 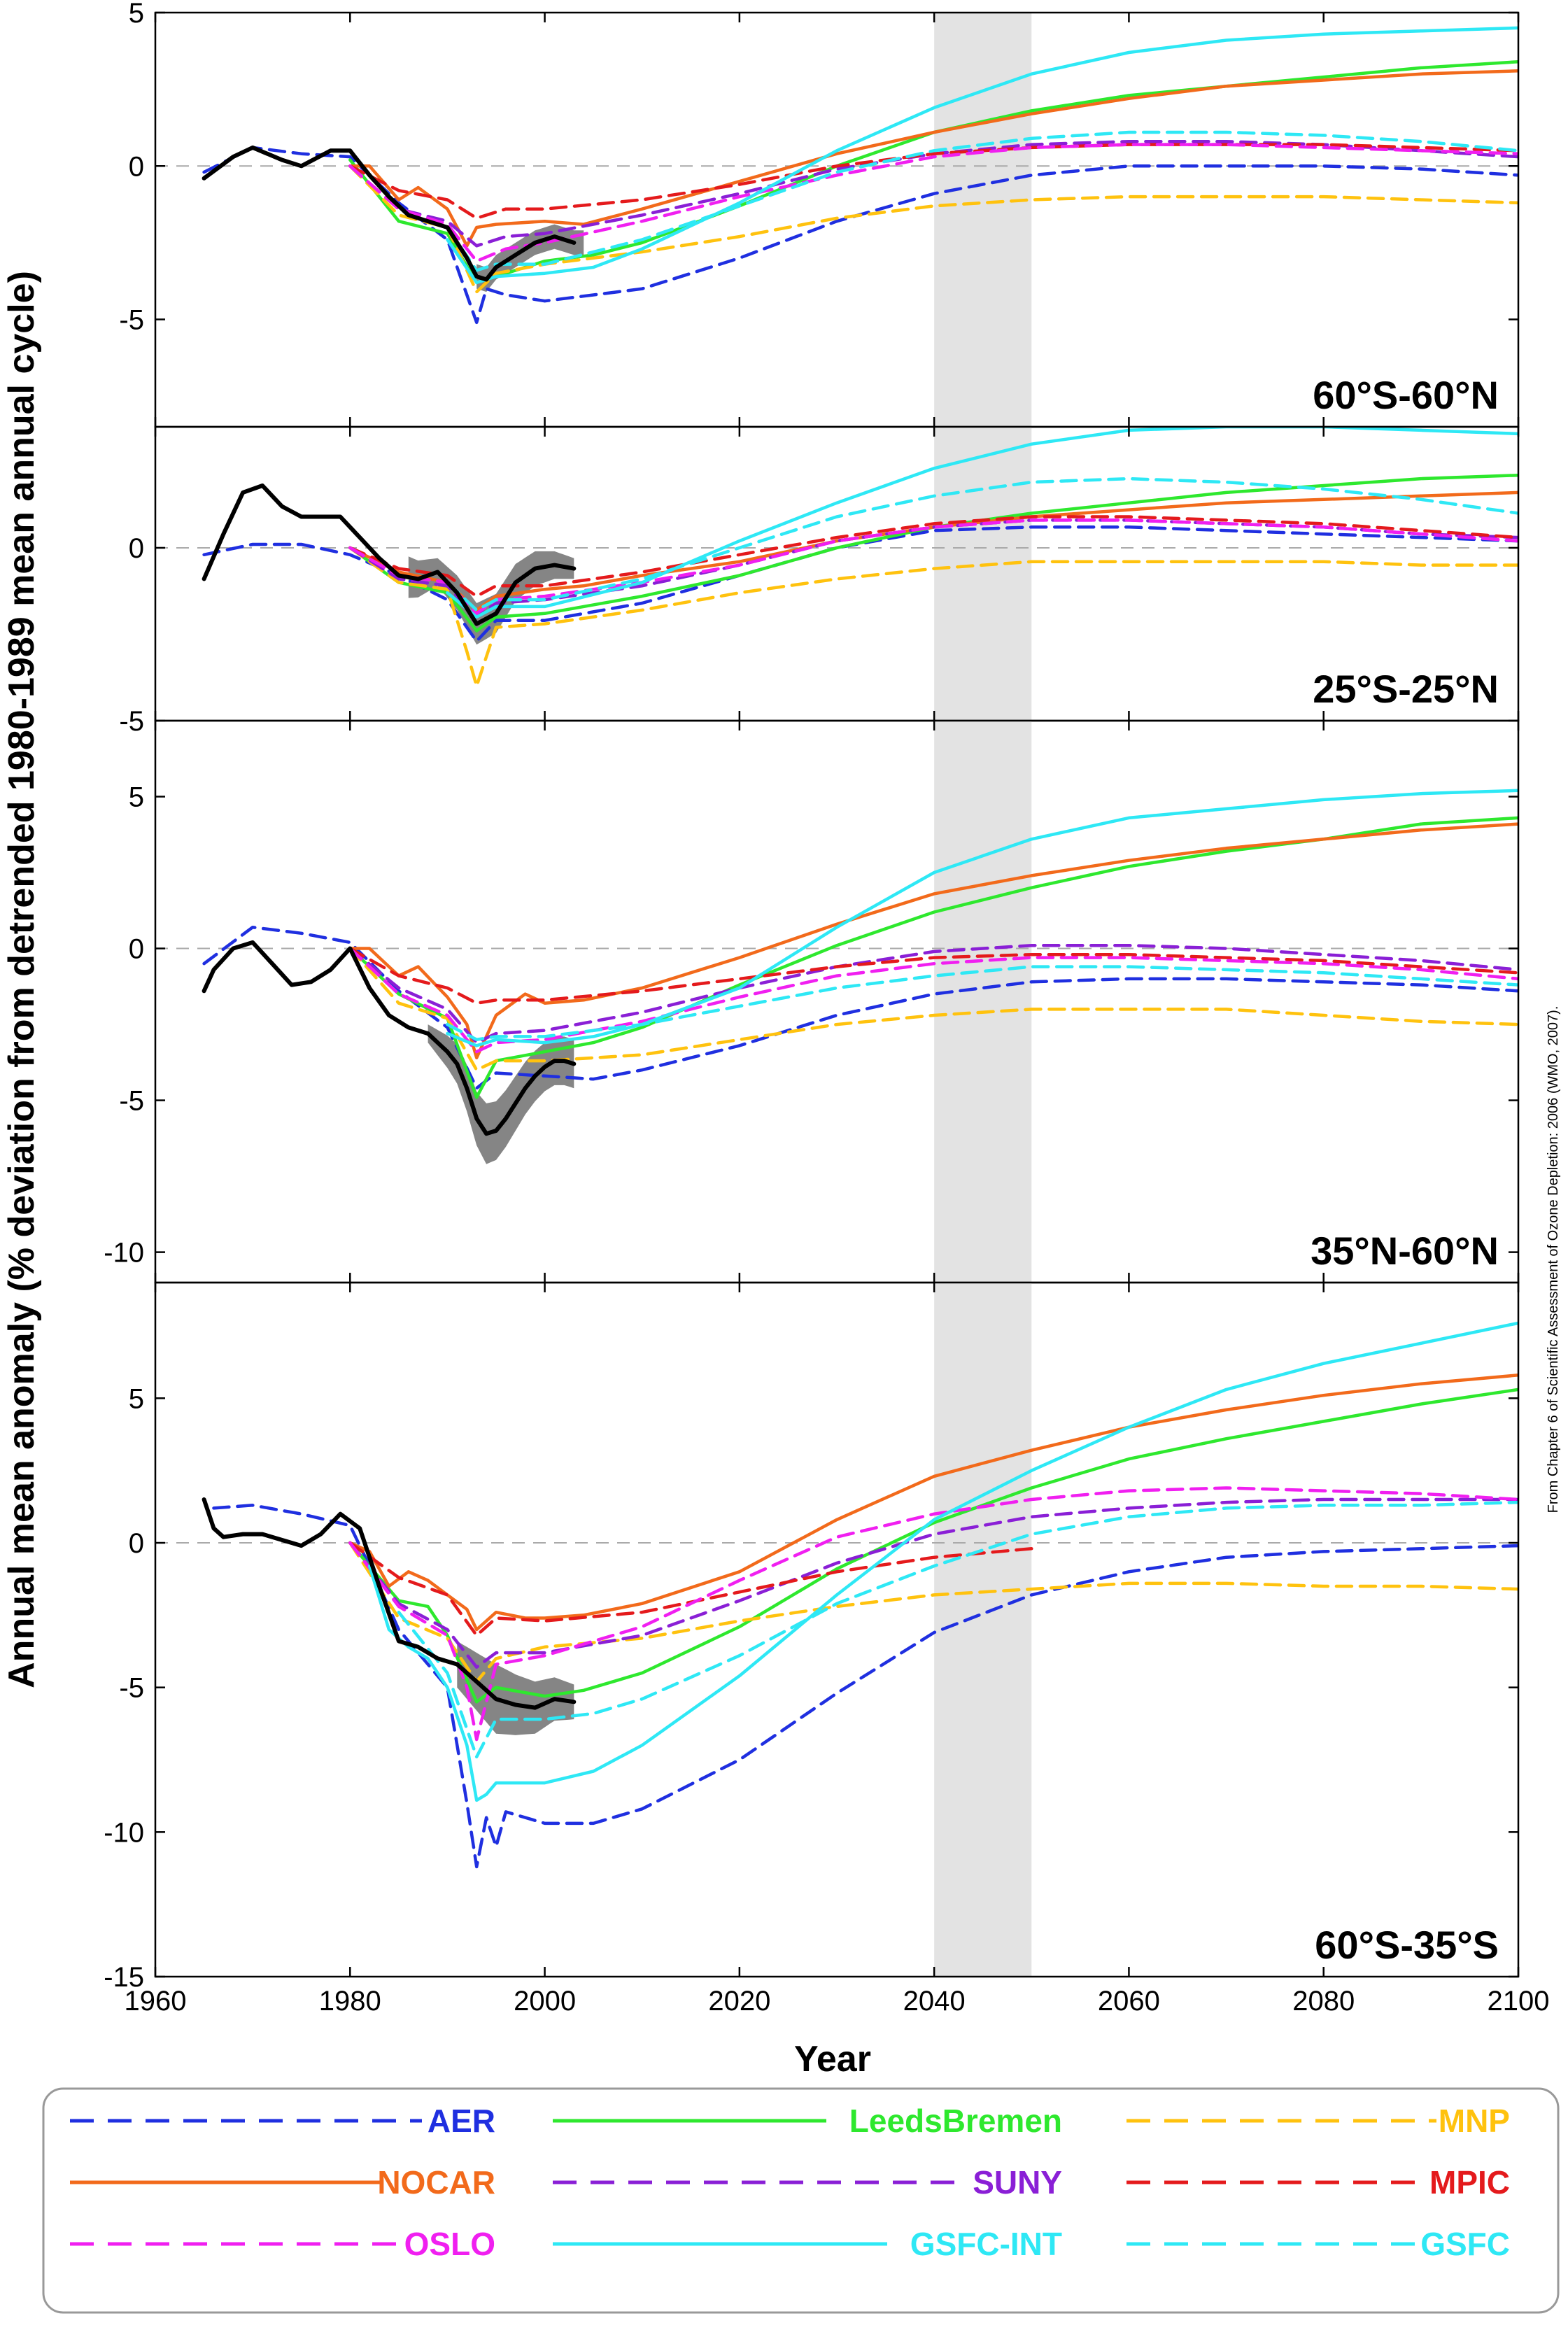 I want to click on panel-label: 60°S-60°N, so click(x=1406, y=395).